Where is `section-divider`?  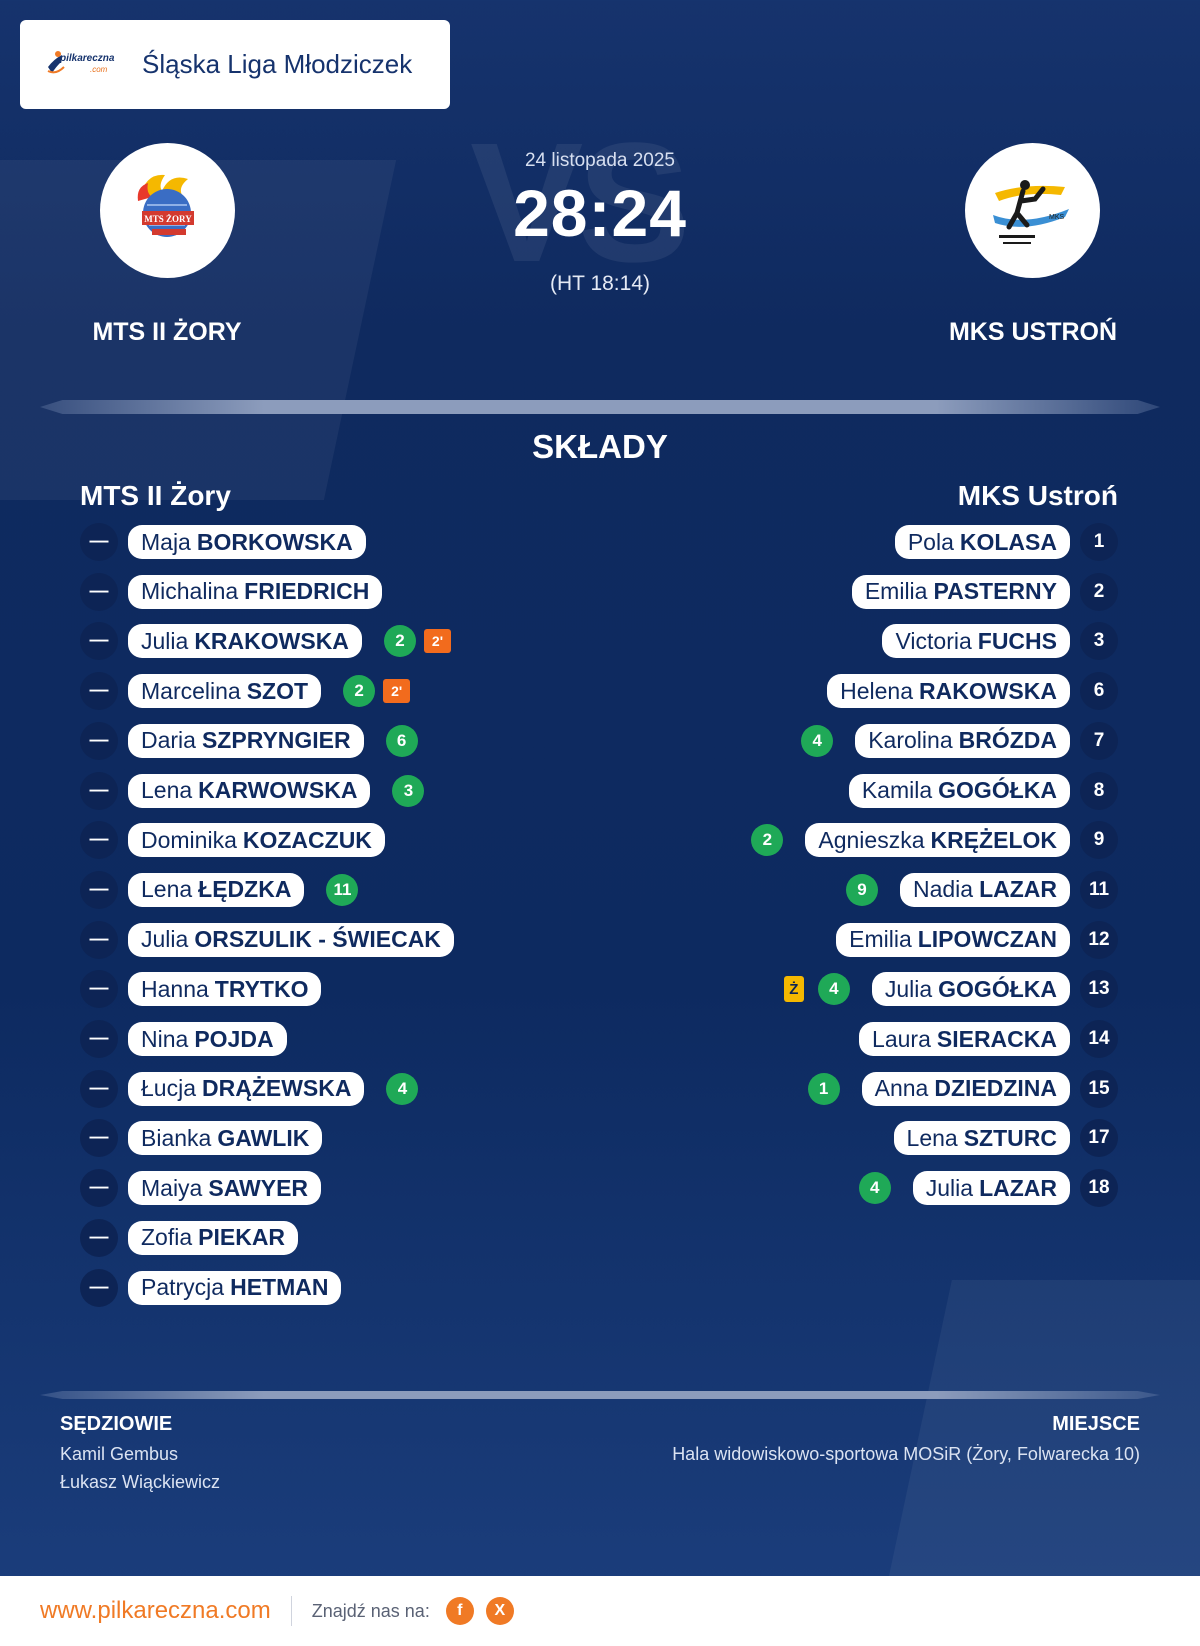
section-divider is located at coordinates (600, 1395).